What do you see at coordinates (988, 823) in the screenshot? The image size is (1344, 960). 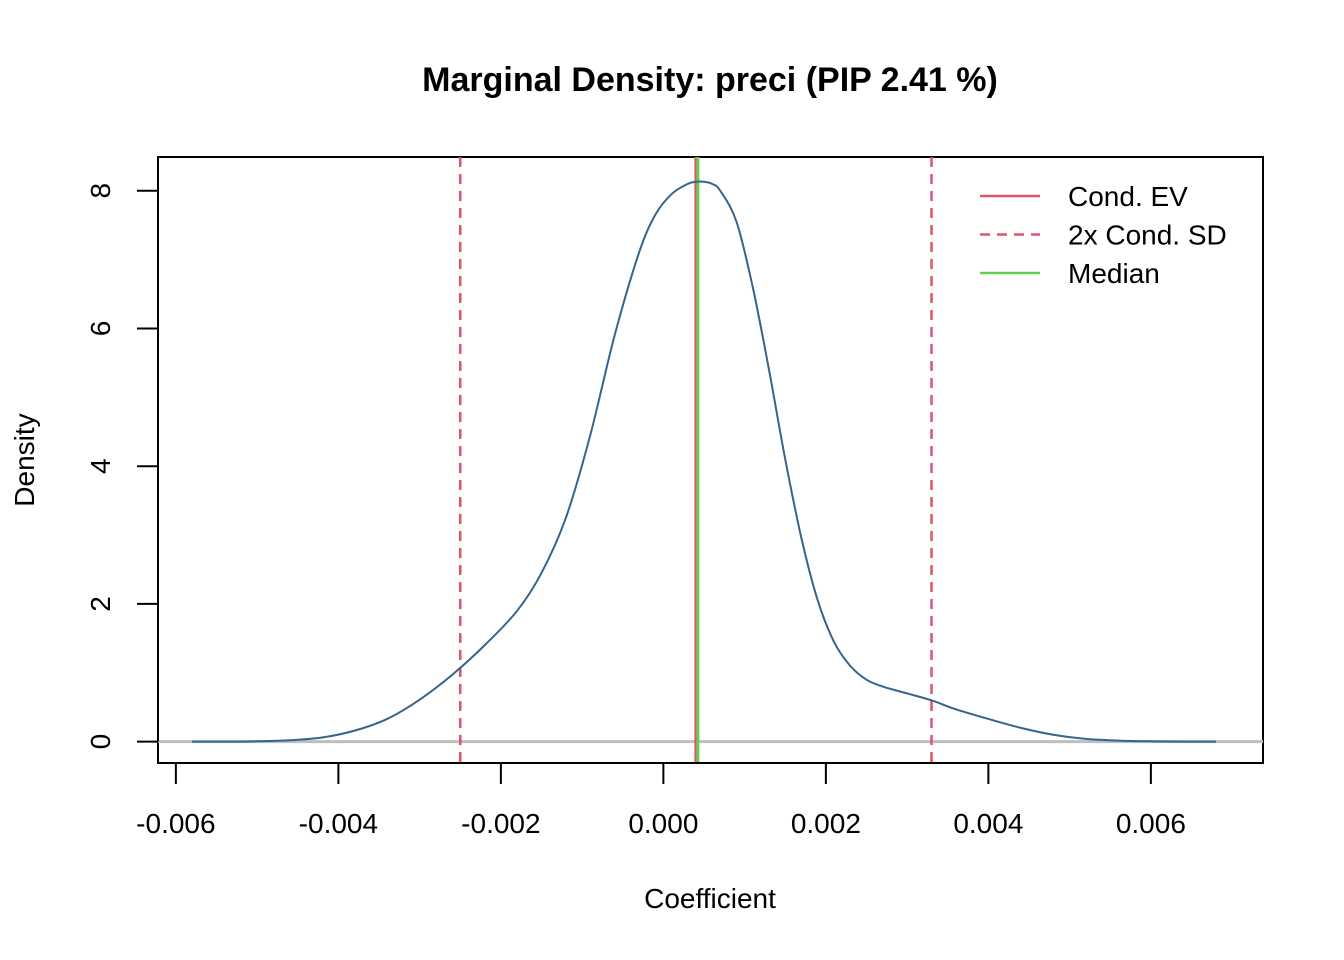 I see `x-tick-label: 0.004` at bounding box center [988, 823].